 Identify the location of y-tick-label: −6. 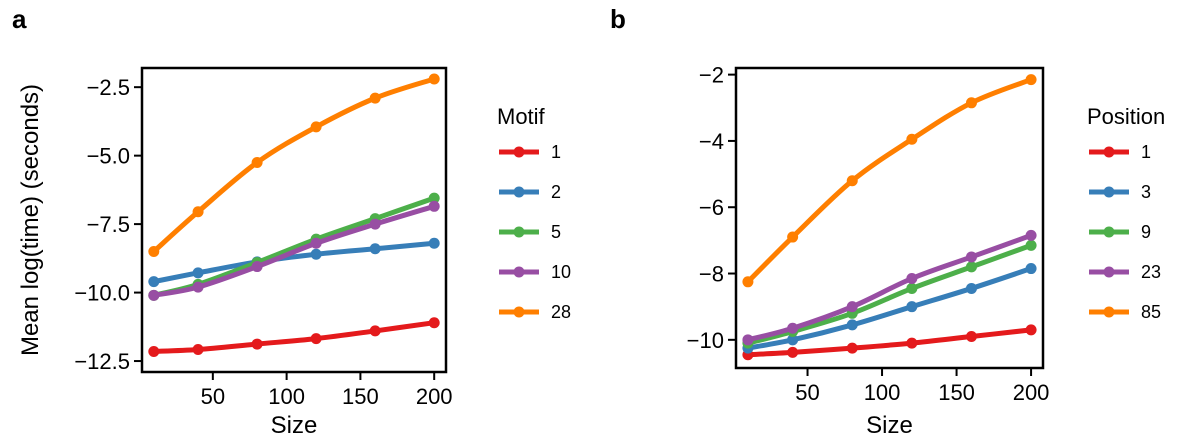
(711, 207).